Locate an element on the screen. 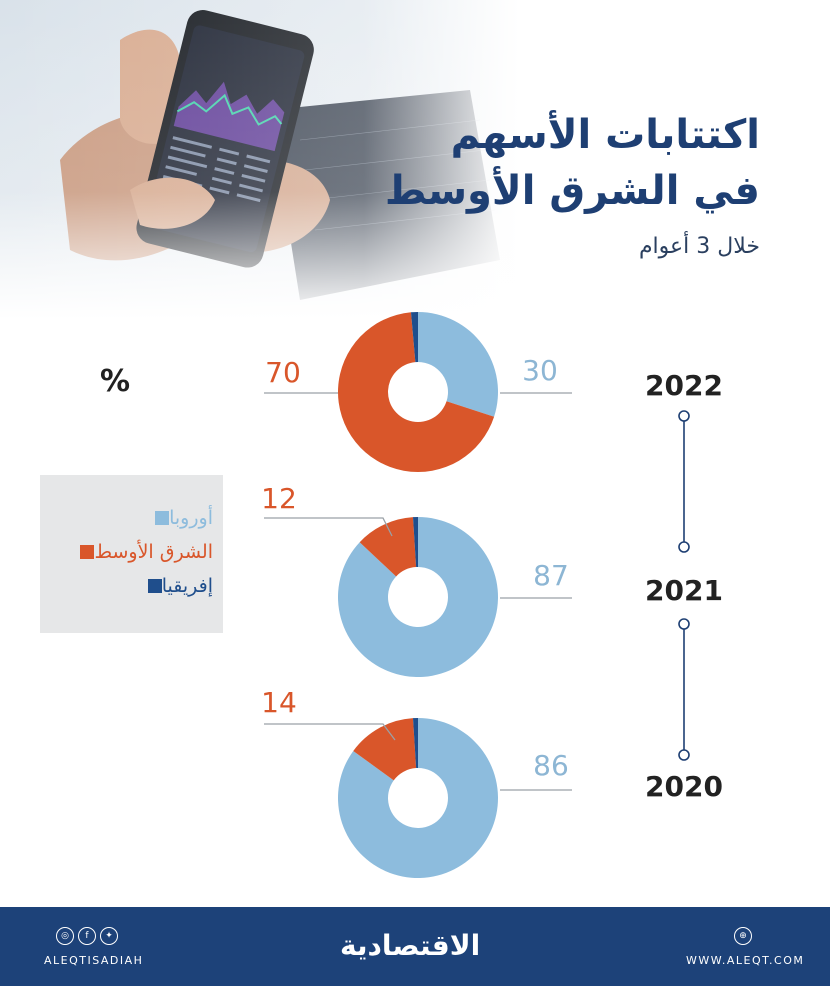 The height and width of the screenshot is (986, 830). label-middle-east-2022: 70 is located at coordinates (283, 372).